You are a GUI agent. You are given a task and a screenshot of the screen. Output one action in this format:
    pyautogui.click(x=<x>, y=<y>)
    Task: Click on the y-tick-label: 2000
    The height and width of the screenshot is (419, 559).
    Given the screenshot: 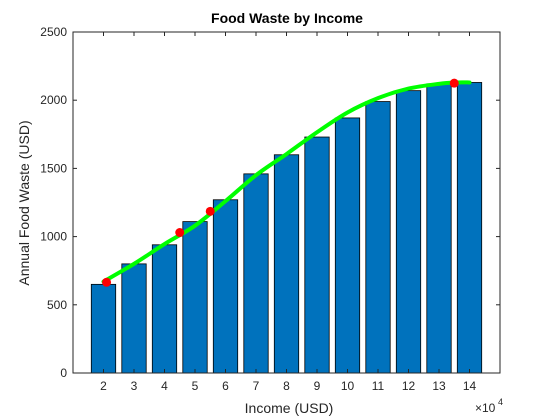 What is the action you would take?
    pyautogui.click(x=53, y=100)
    